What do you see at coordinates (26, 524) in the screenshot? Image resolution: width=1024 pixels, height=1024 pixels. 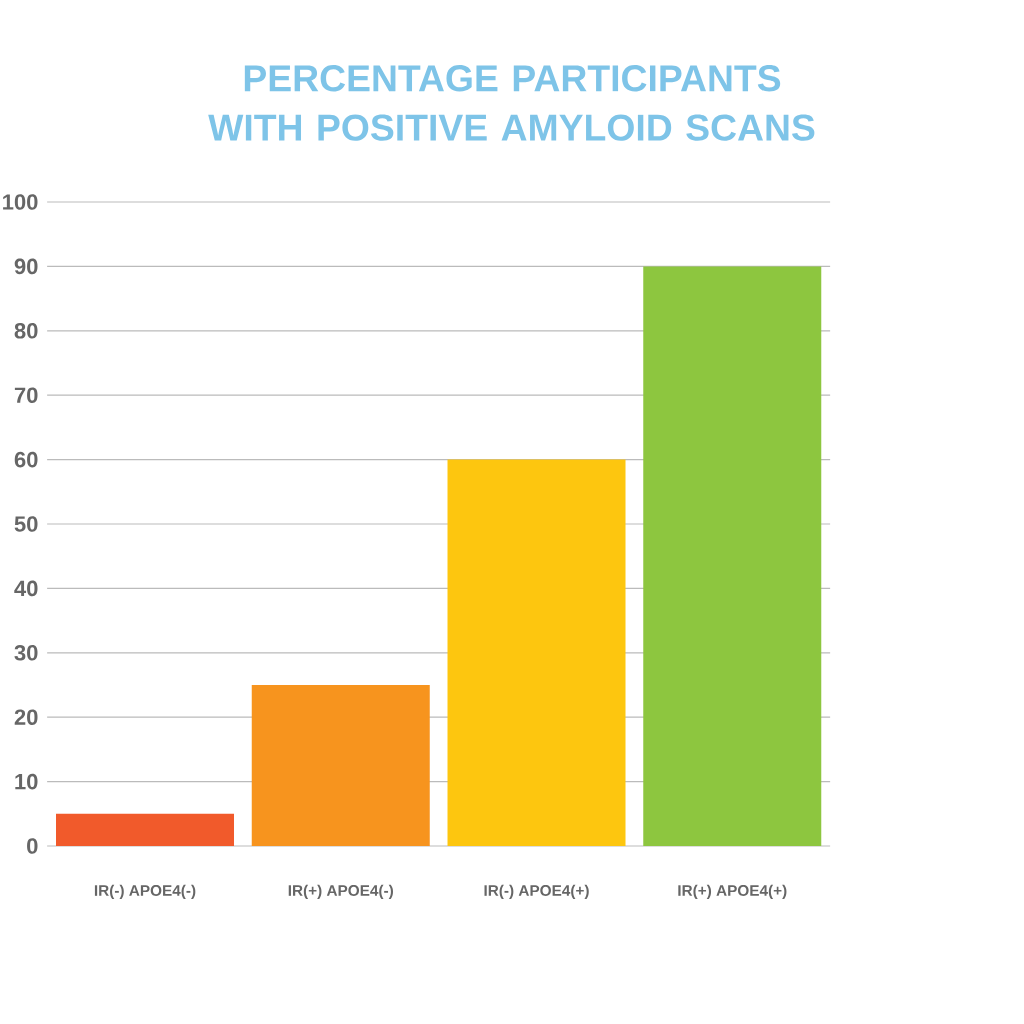 I see `y-tick-label: 50` at bounding box center [26, 524].